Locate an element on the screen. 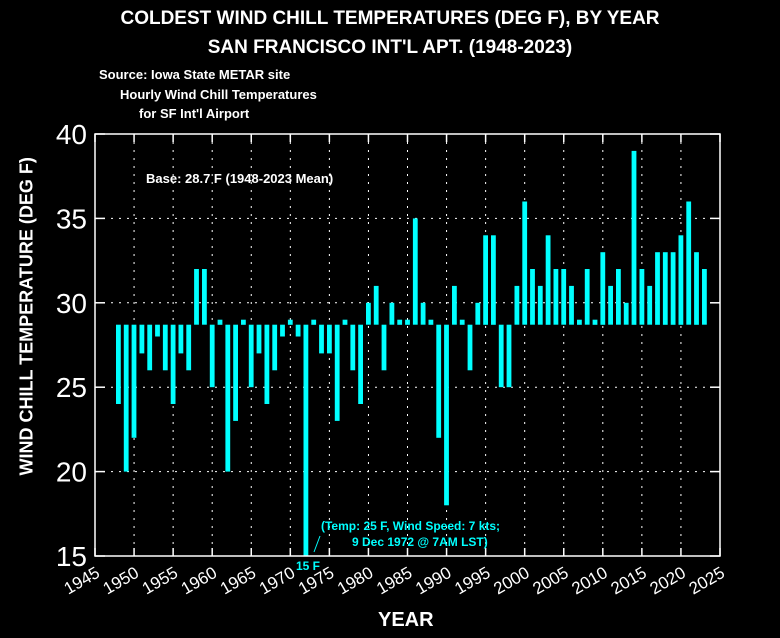 The width and height of the screenshot is (780, 638). y-tick-label: 25 is located at coordinates (71, 387).